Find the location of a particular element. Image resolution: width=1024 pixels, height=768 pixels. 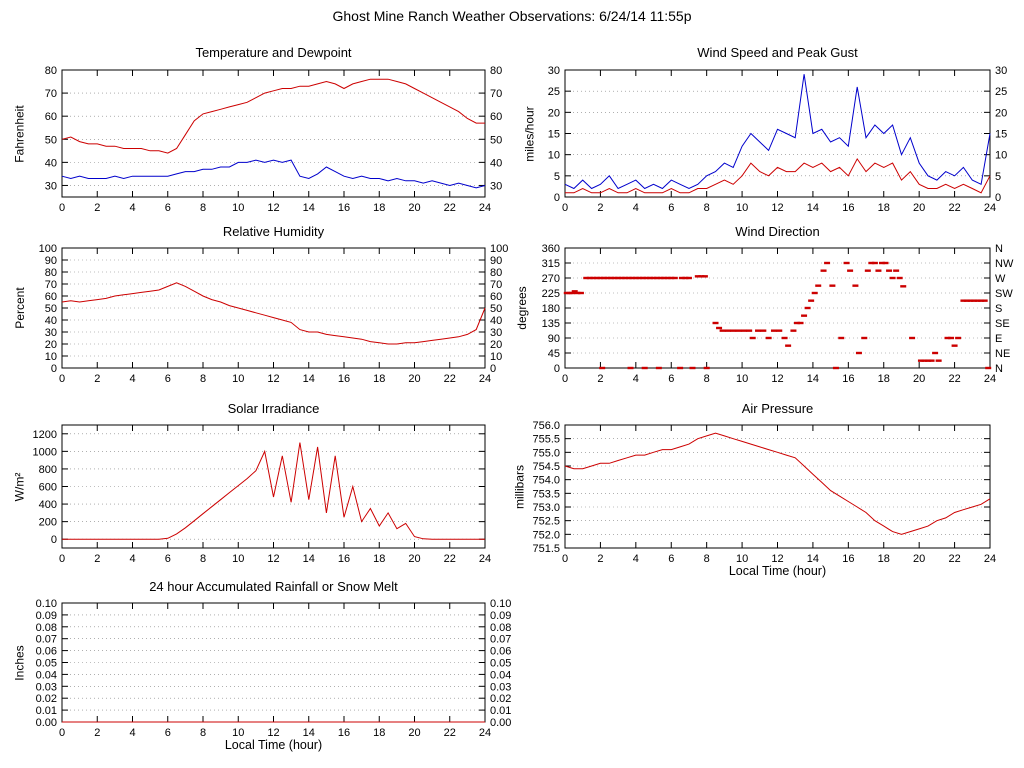

wind-direction-y-axis-label: degrees is located at coordinates (522, 308).